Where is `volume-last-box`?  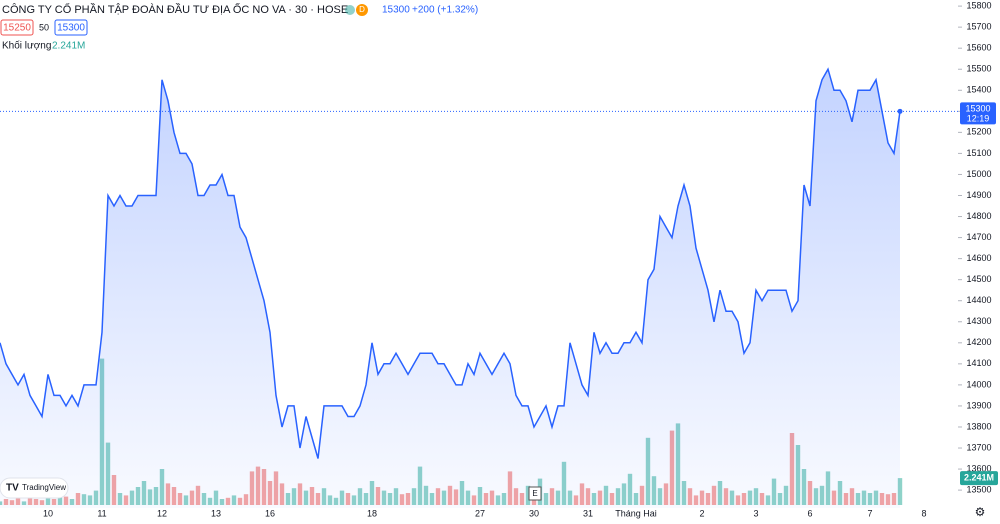
volume-last-box is located at coordinates (979, 478).